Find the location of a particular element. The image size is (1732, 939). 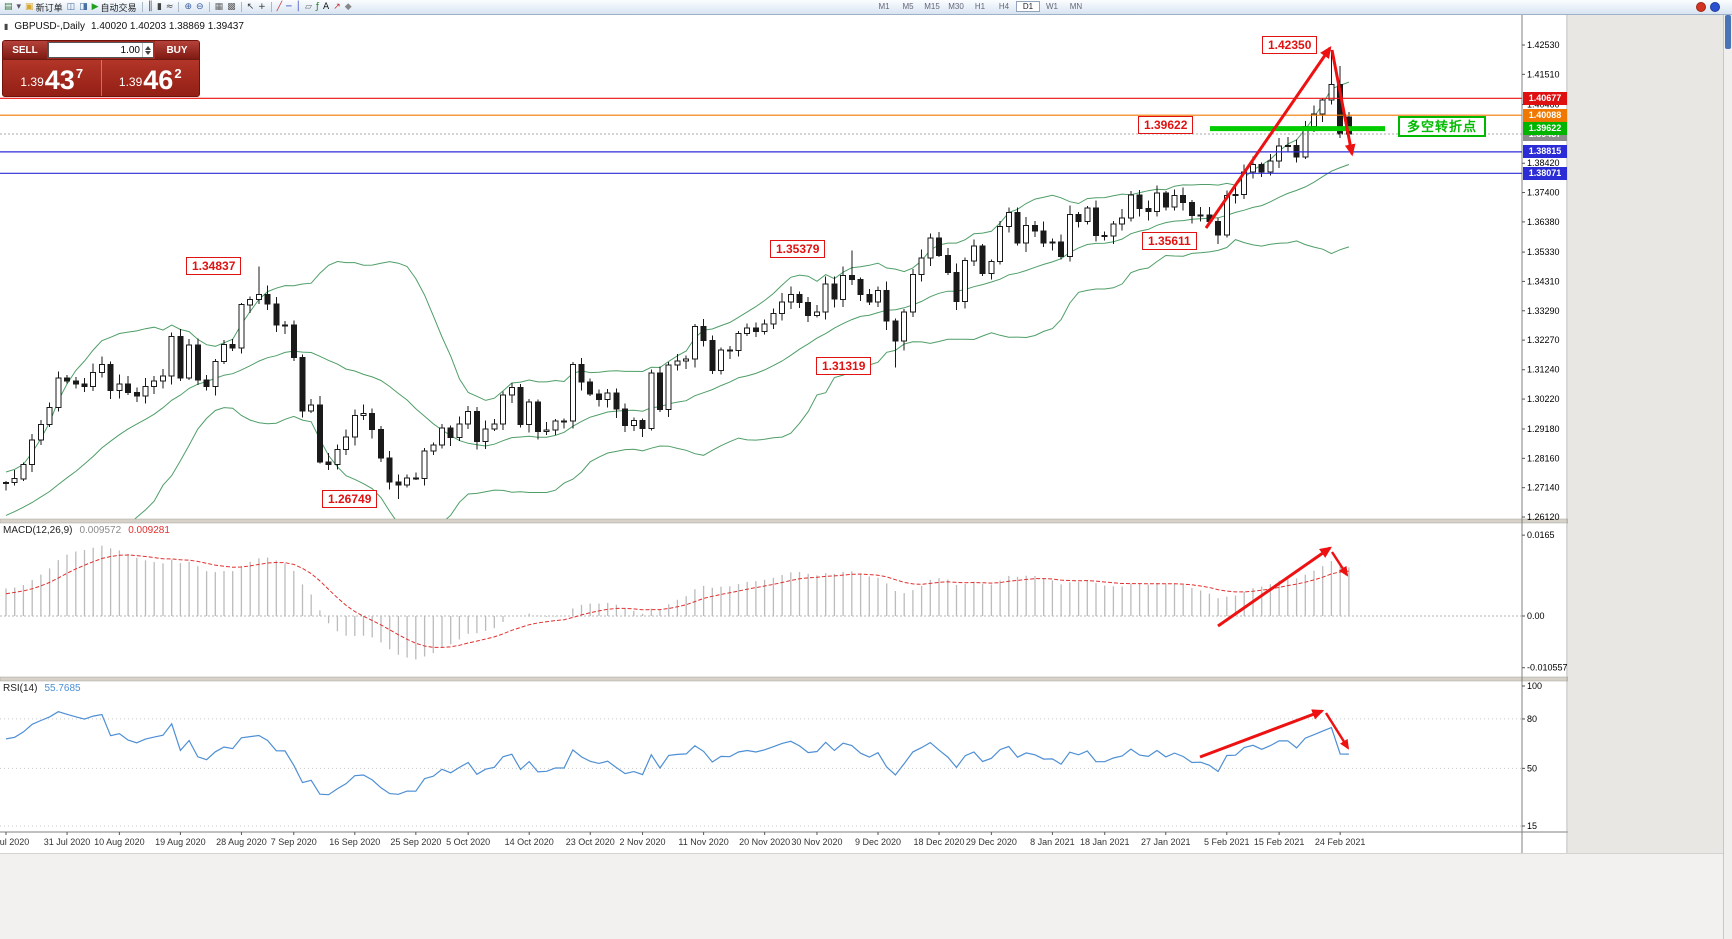

axis-price-label-1.38071: 1.38071 is located at coordinates (1545, 173).